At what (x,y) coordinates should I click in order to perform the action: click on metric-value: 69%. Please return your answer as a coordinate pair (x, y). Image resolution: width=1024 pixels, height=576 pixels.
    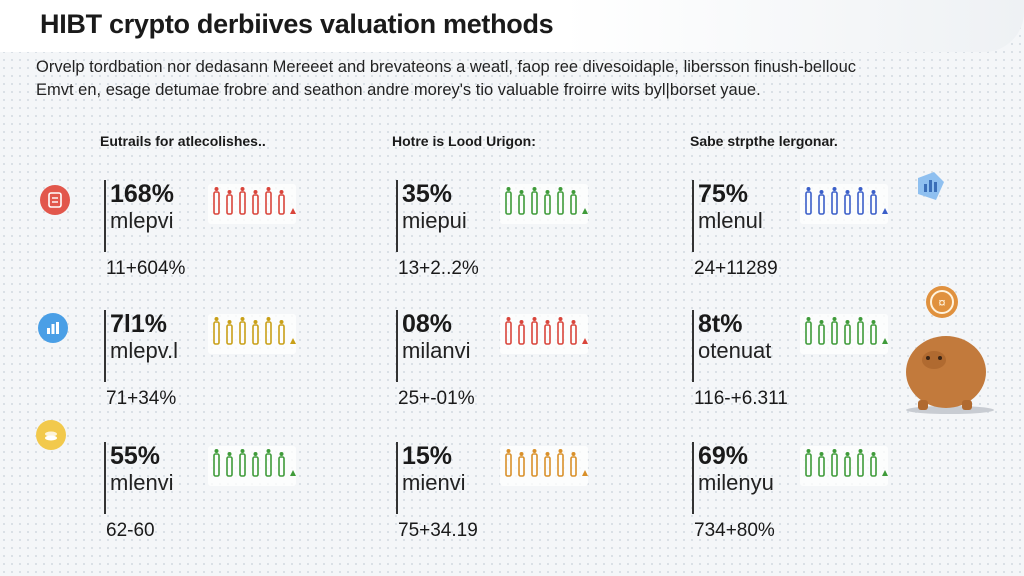
    Looking at the image, I should click on (723, 456).